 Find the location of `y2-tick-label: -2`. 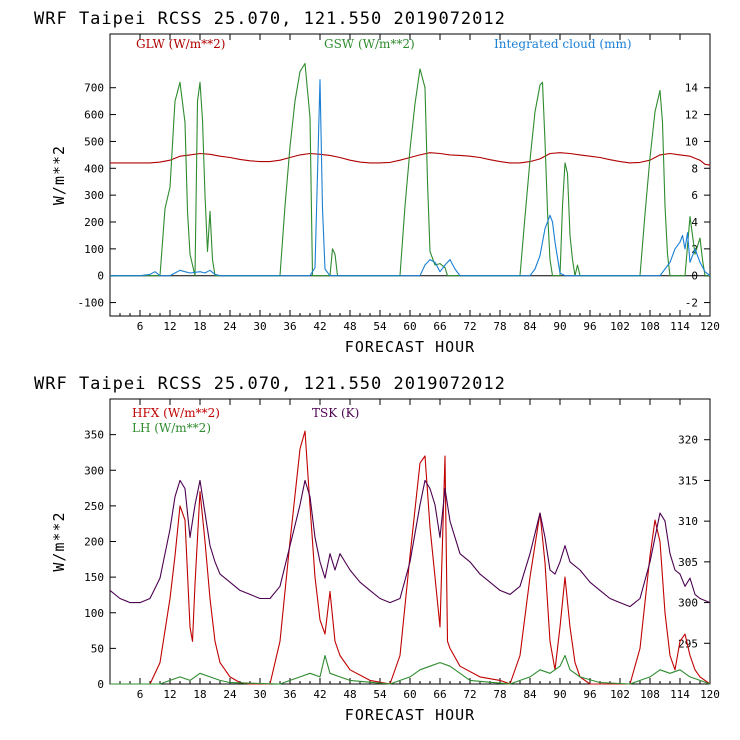

y2-tick-label: -2 is located at coordinates (691, 303).